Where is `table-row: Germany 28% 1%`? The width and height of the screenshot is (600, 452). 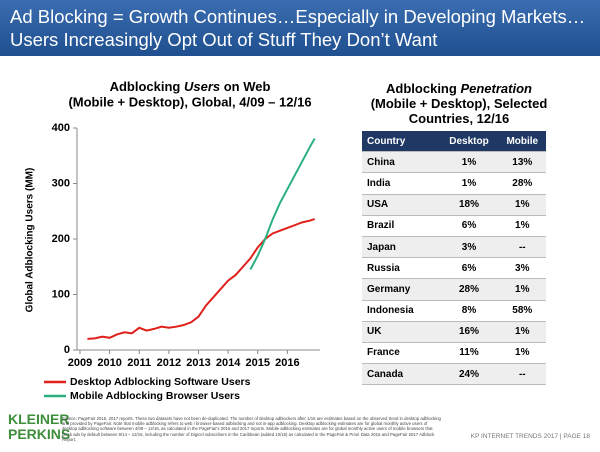 table-row: Germany 28% 1% is located at coordinates (454, 289).